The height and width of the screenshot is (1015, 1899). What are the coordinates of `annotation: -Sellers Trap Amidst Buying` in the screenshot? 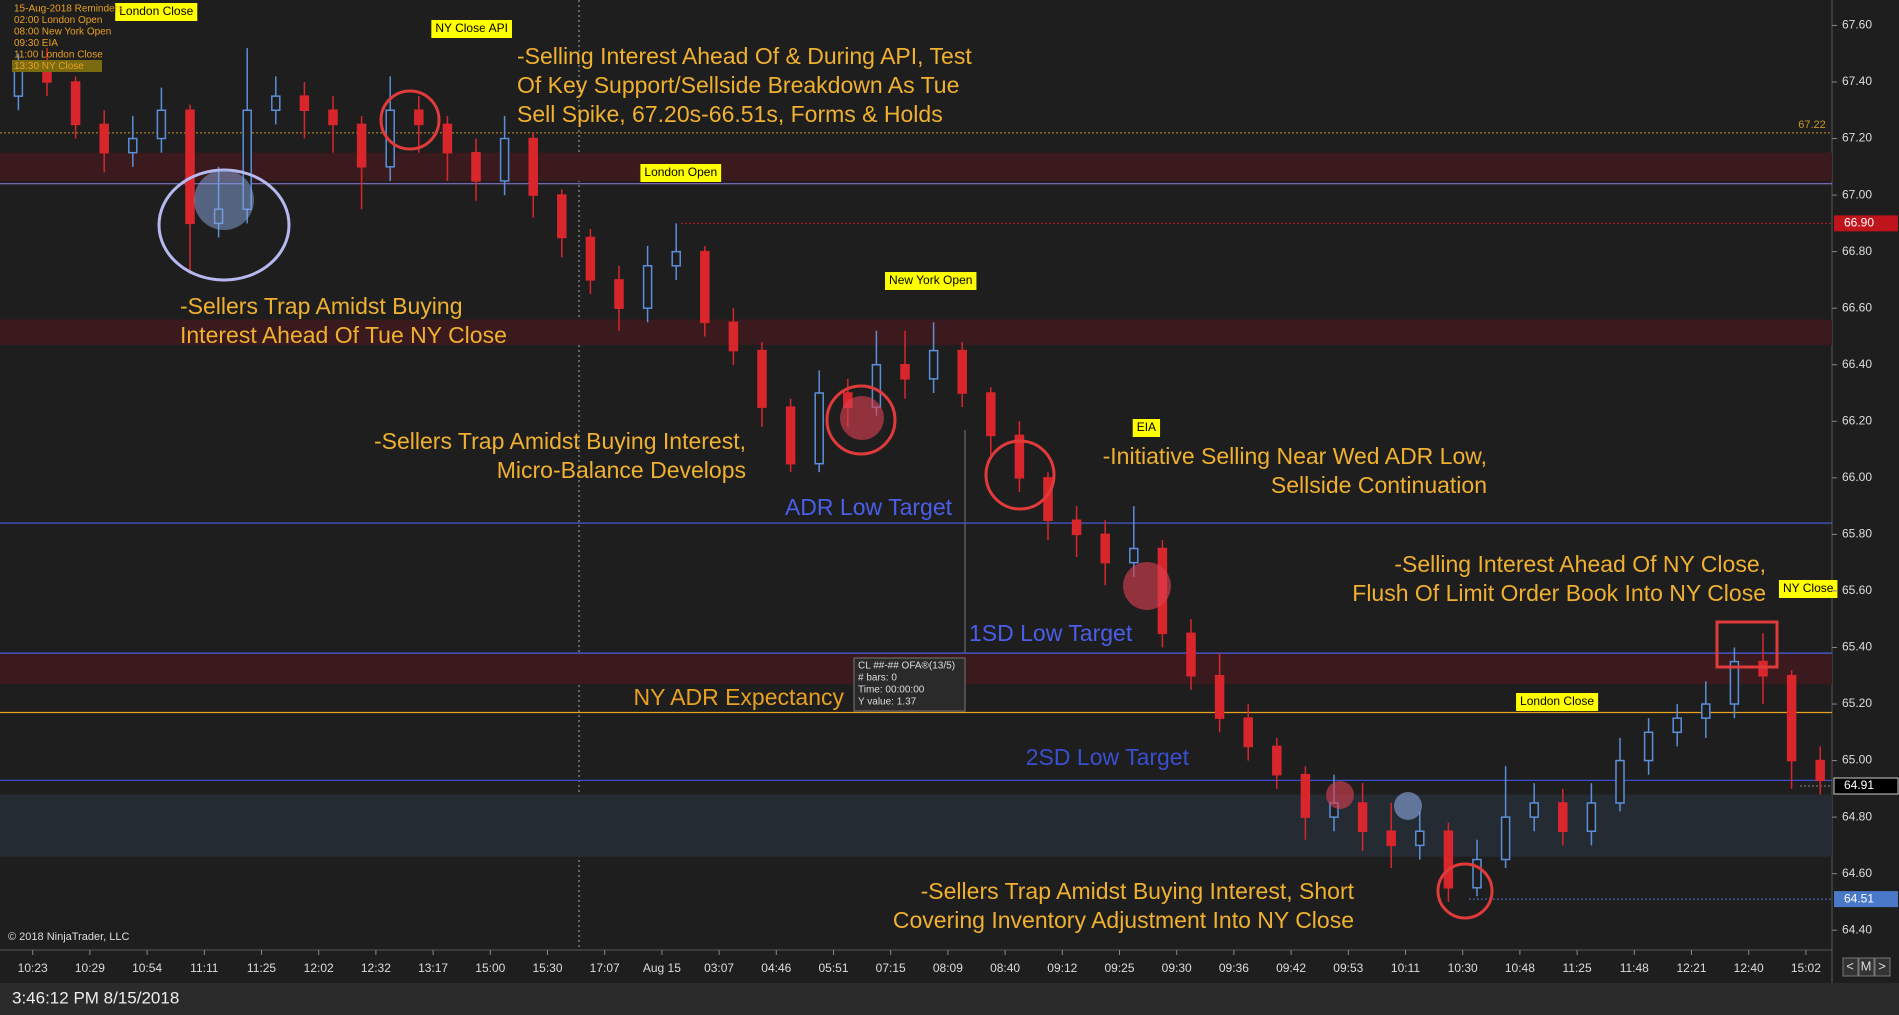 It's located at (321, 306).